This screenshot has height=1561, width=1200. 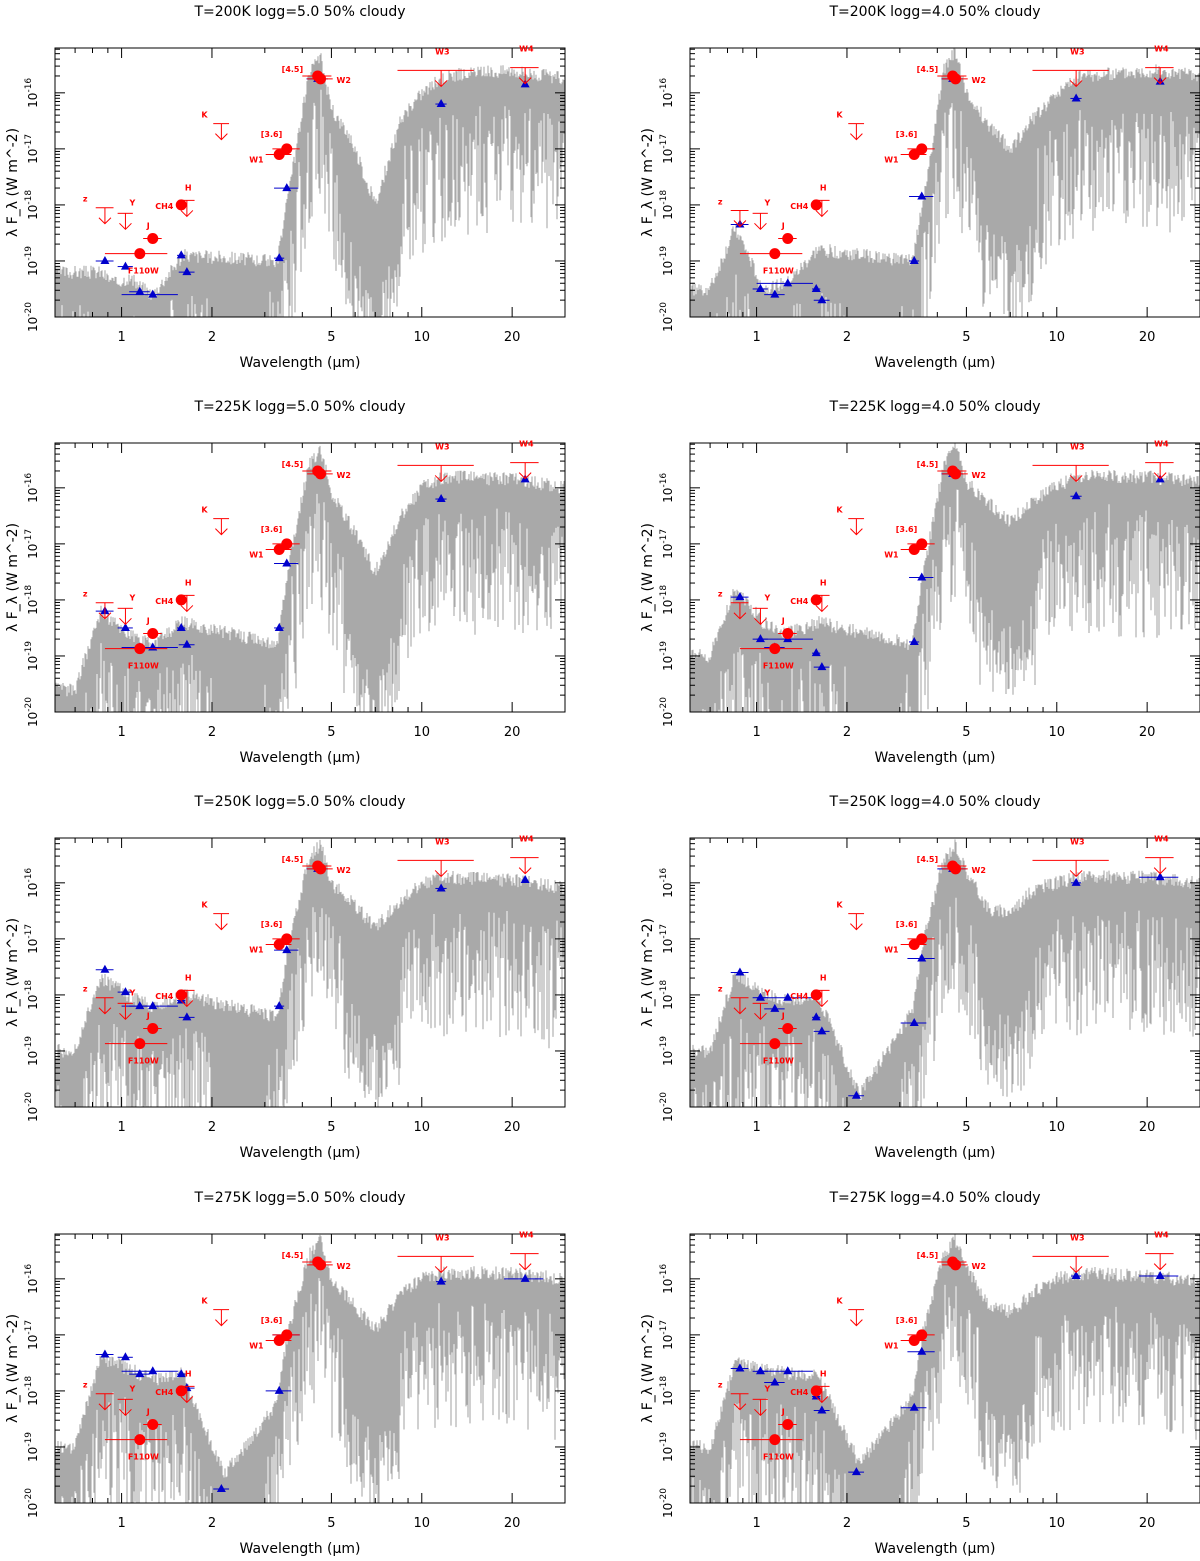 What do you see at coordinates (32, 995) in the screenshot?
I see `y-tick-label: 10-18` at bounding box center [32, 995].